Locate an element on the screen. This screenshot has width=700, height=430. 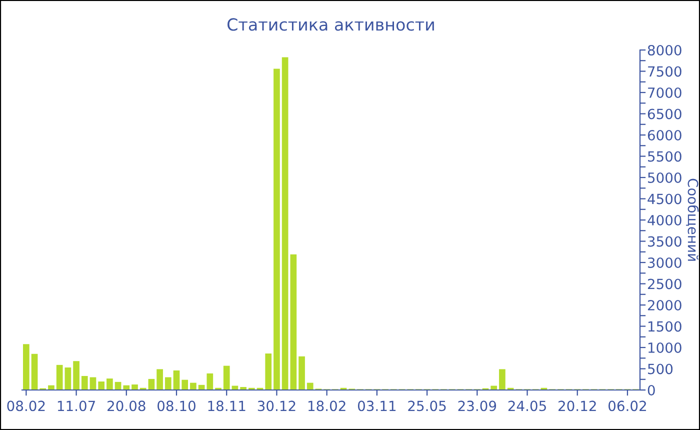
y-tick-label: 2000 is located at coordinates (665, 305).